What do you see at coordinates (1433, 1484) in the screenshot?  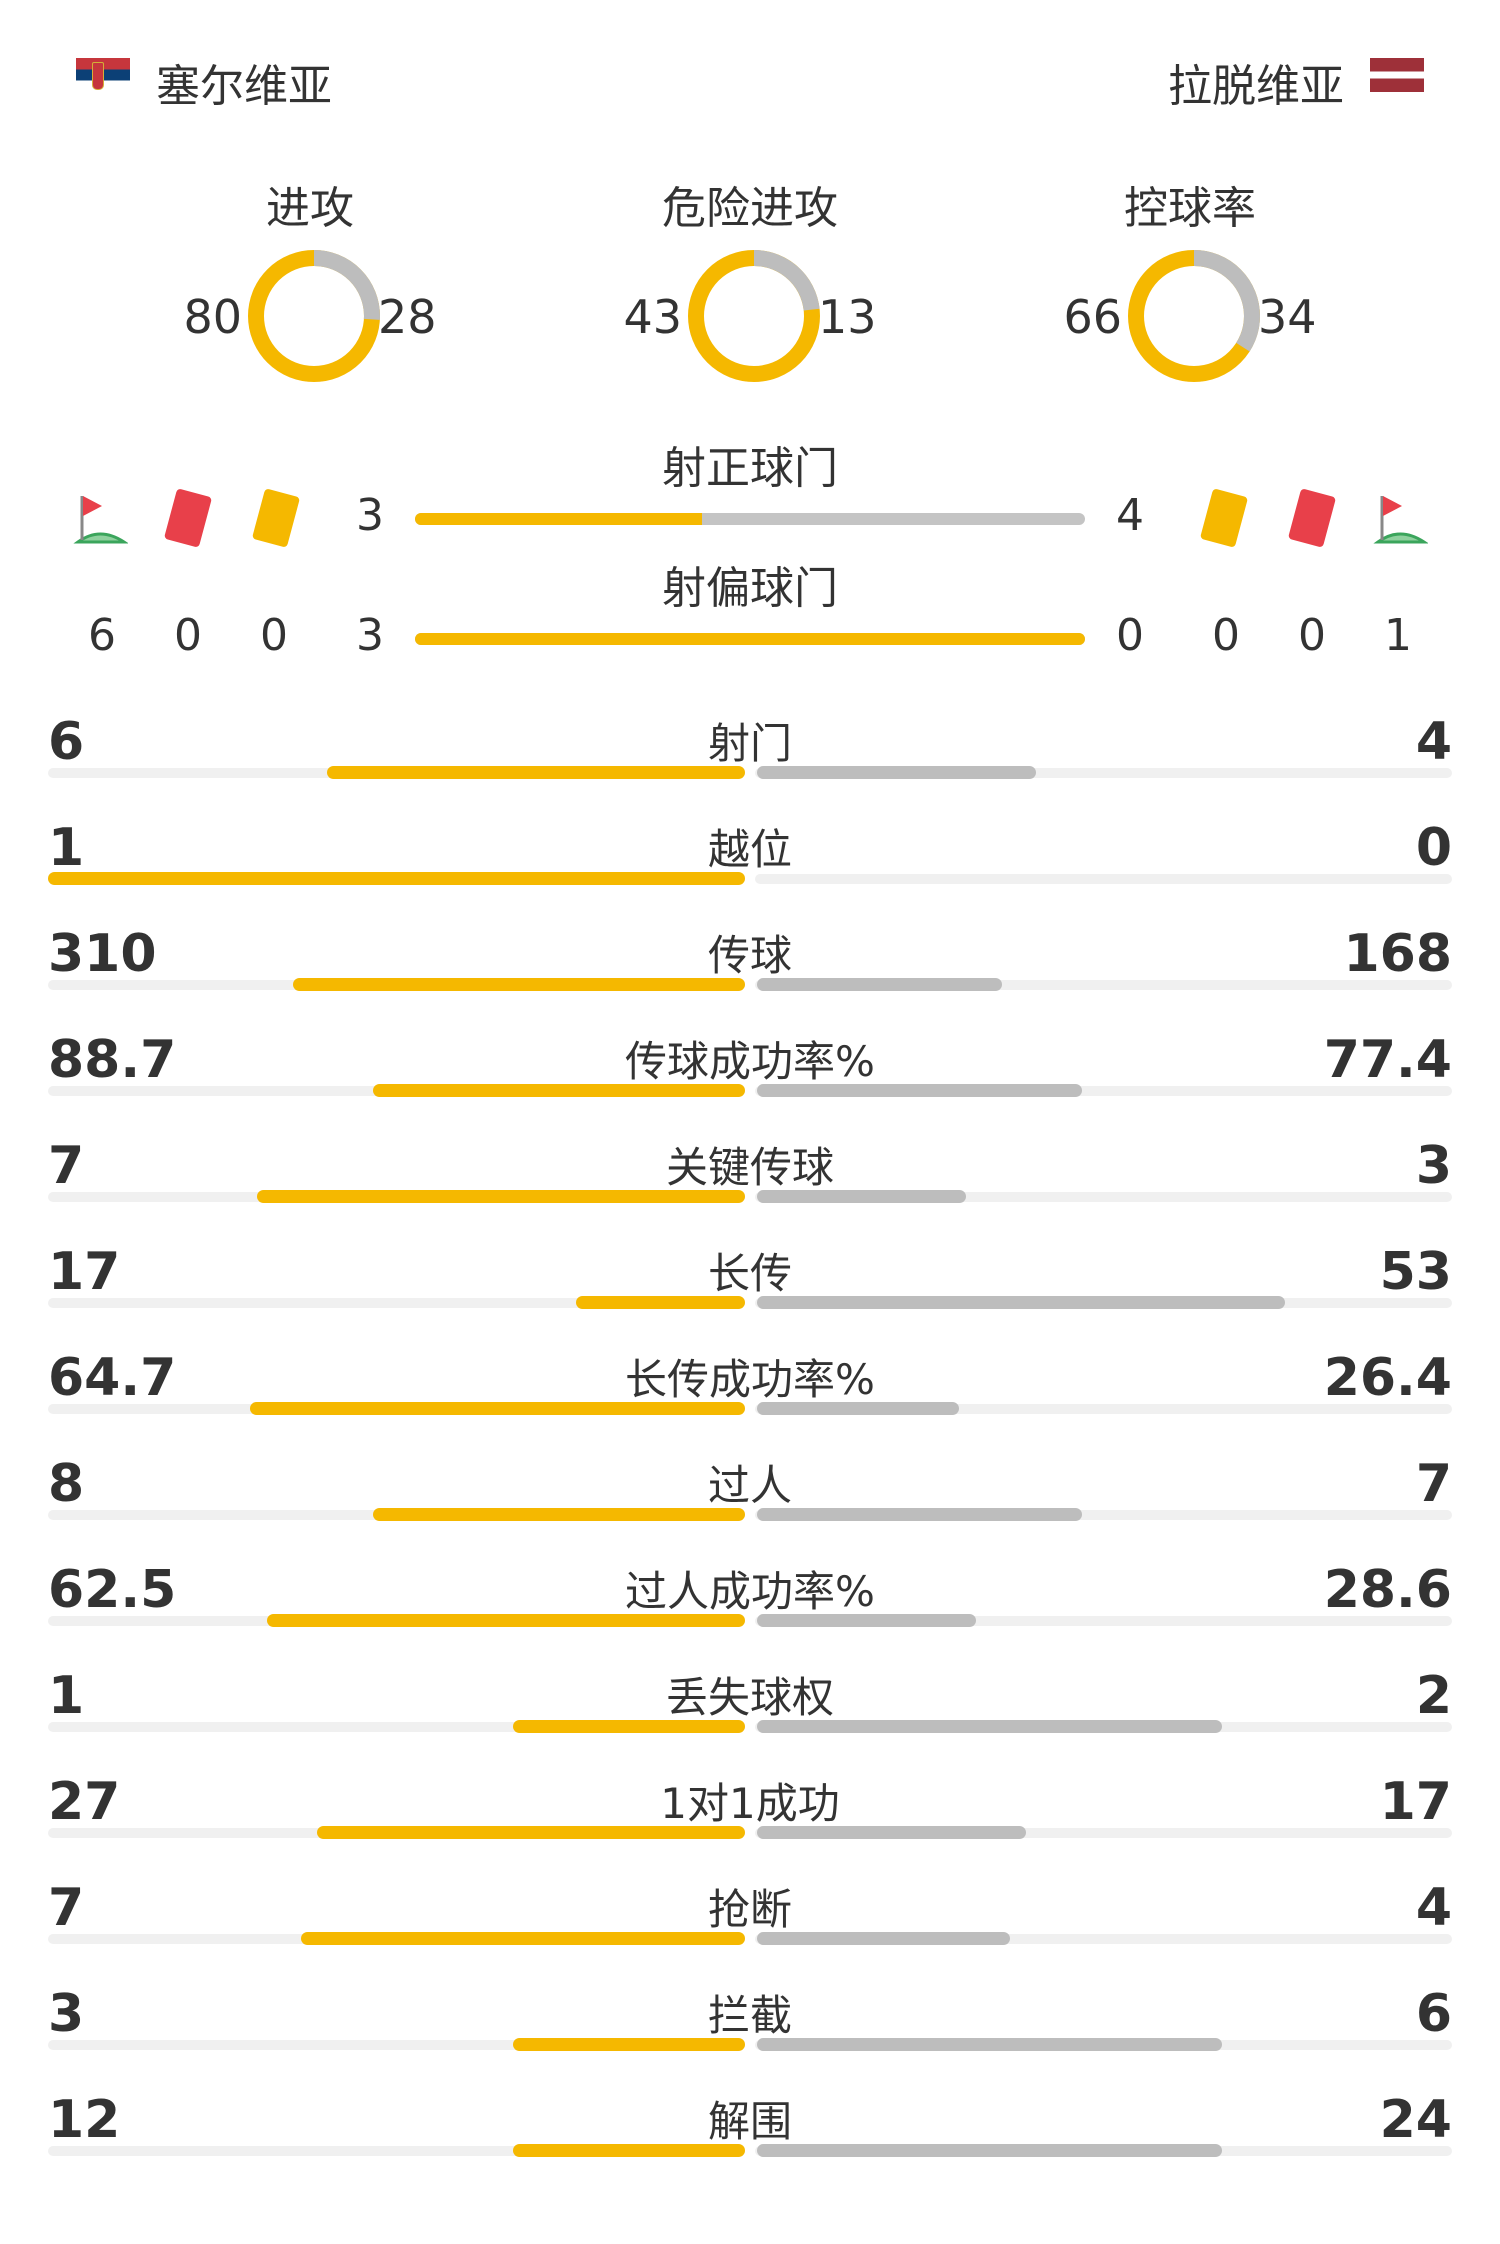 I see `stat-away-value: 7` at bounding box center [1433, 1484].